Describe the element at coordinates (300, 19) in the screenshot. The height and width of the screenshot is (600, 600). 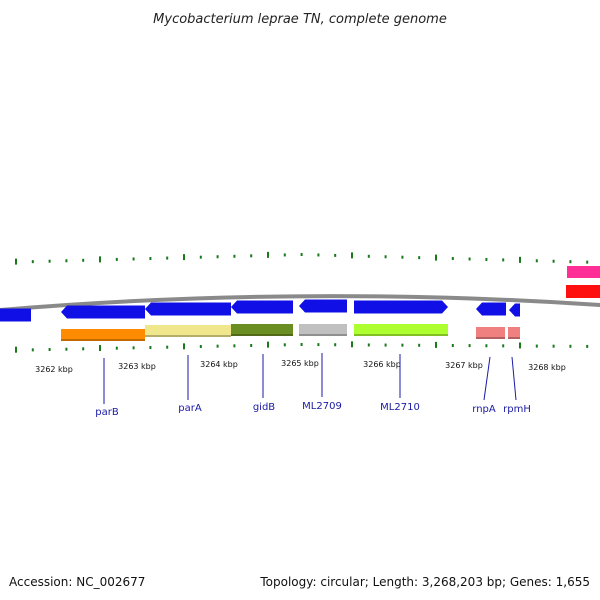
I see `map-title: Mycobacterium leprae TN, complete genome` at that location.